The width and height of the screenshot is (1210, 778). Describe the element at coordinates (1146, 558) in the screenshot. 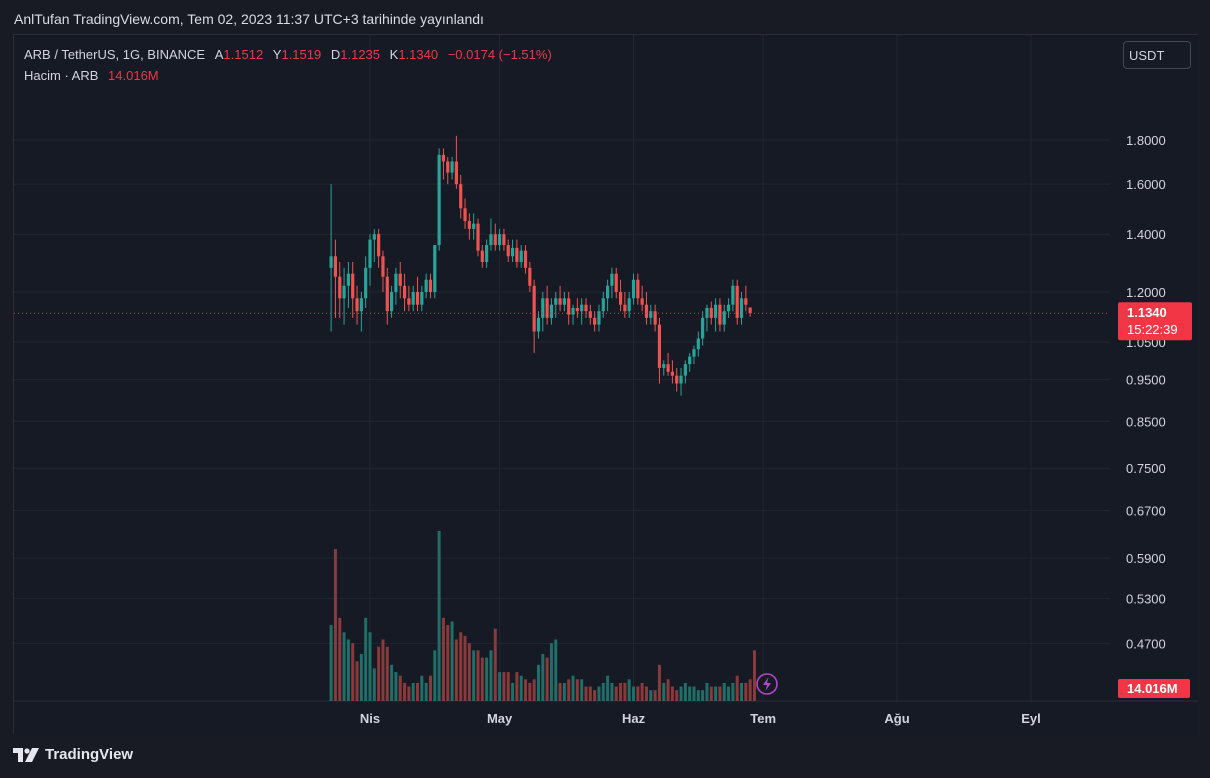

I see `y-tick-label: 0.5900` at that location.